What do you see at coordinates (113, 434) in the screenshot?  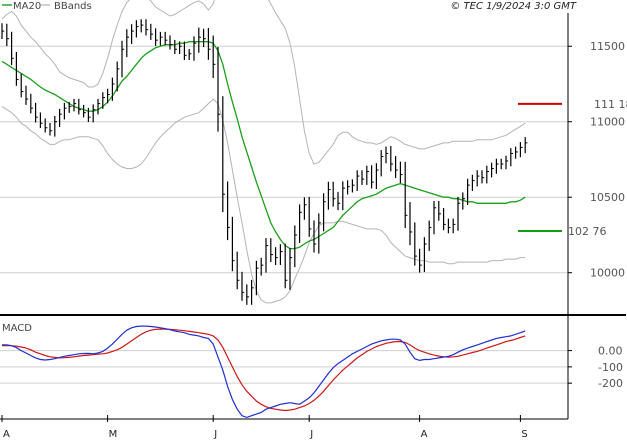 I see `x-tick-label: M` at bounding box center [113, 434].